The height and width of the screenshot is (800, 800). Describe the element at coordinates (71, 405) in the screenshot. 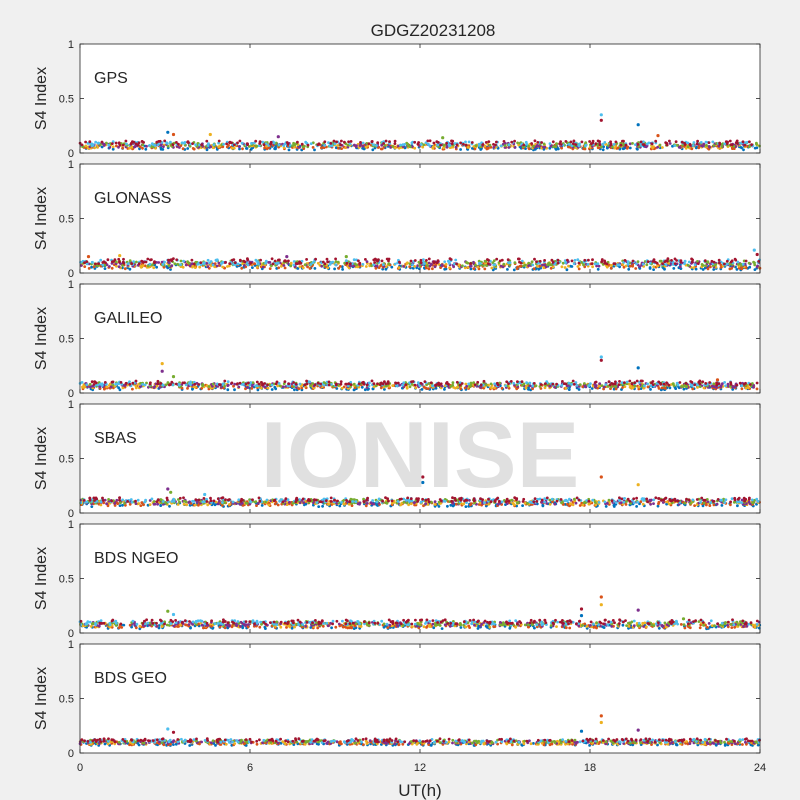

I see `y-tick-label: 1` at that location.